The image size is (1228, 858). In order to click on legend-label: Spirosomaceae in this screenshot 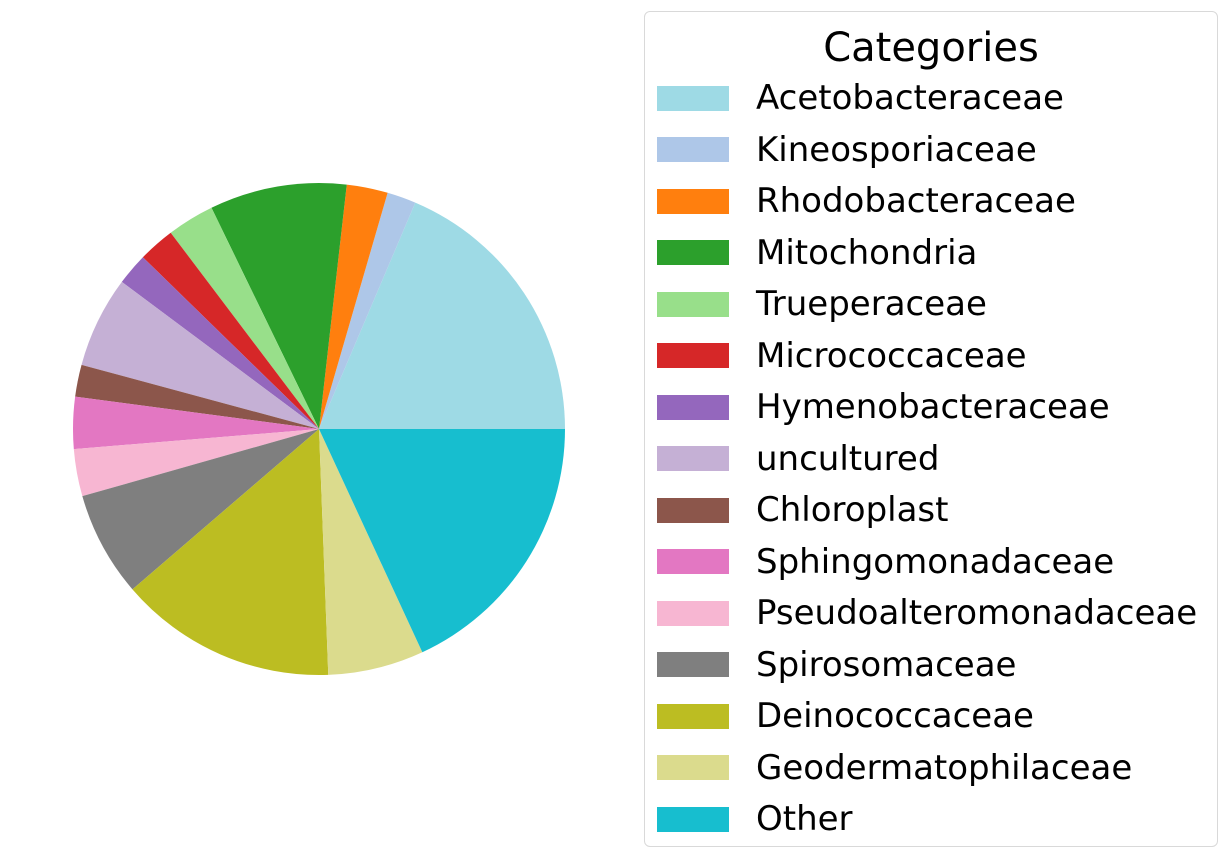, I will do `click(886, 664)`.